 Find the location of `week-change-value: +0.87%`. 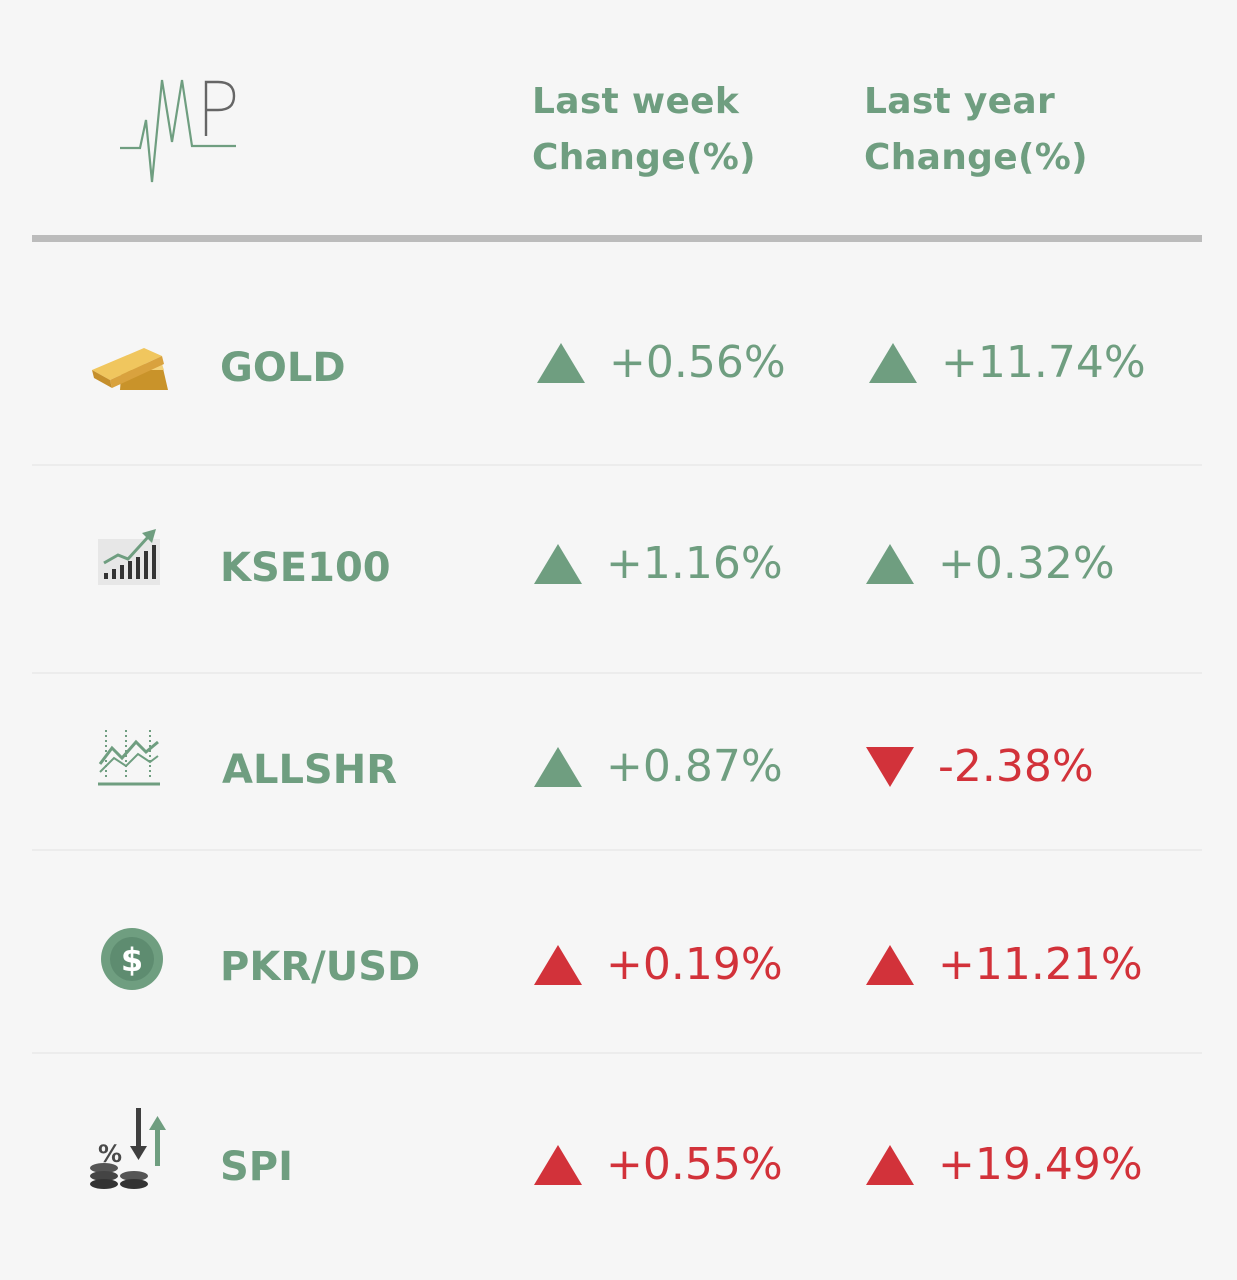

week-change-value: +0.87% is located at coordinates (694, 766).